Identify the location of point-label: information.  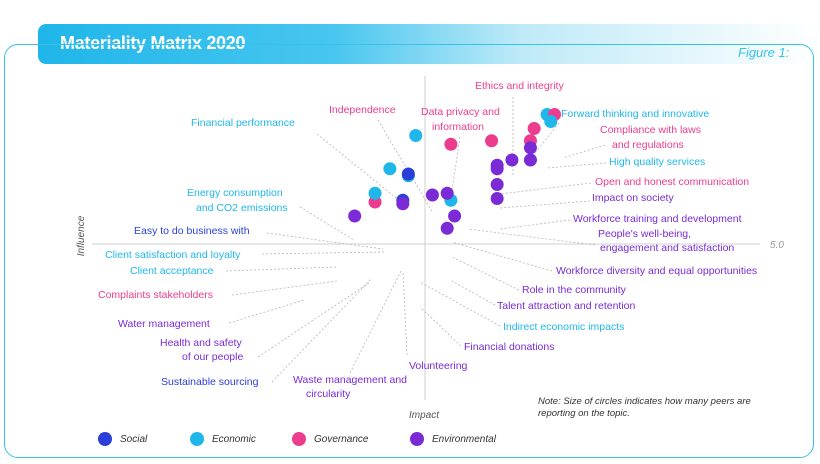
(458, 127).